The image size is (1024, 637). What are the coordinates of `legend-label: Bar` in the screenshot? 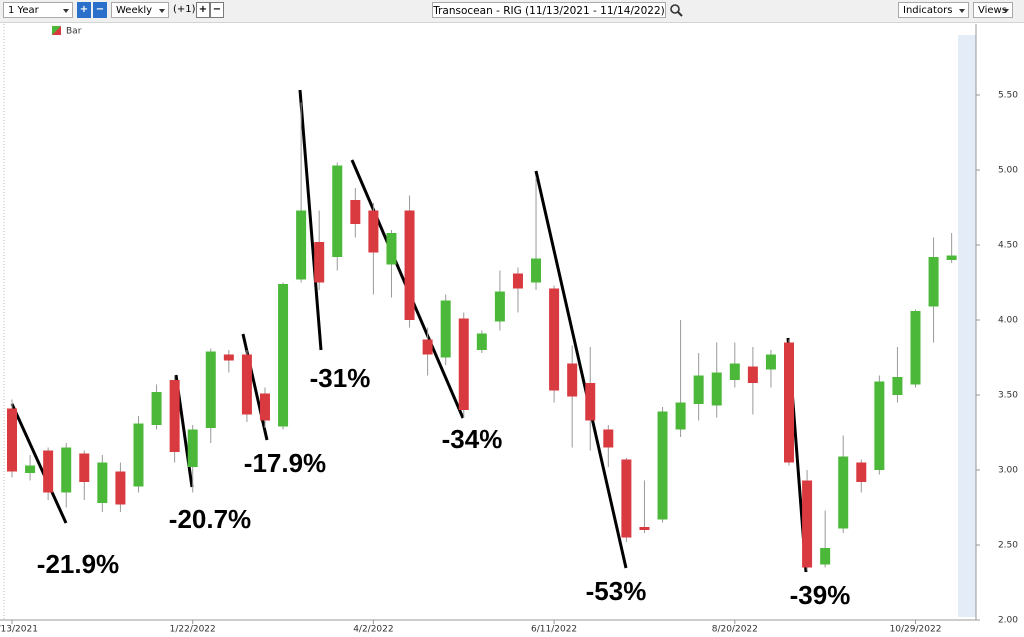 It's located at (74, 32).